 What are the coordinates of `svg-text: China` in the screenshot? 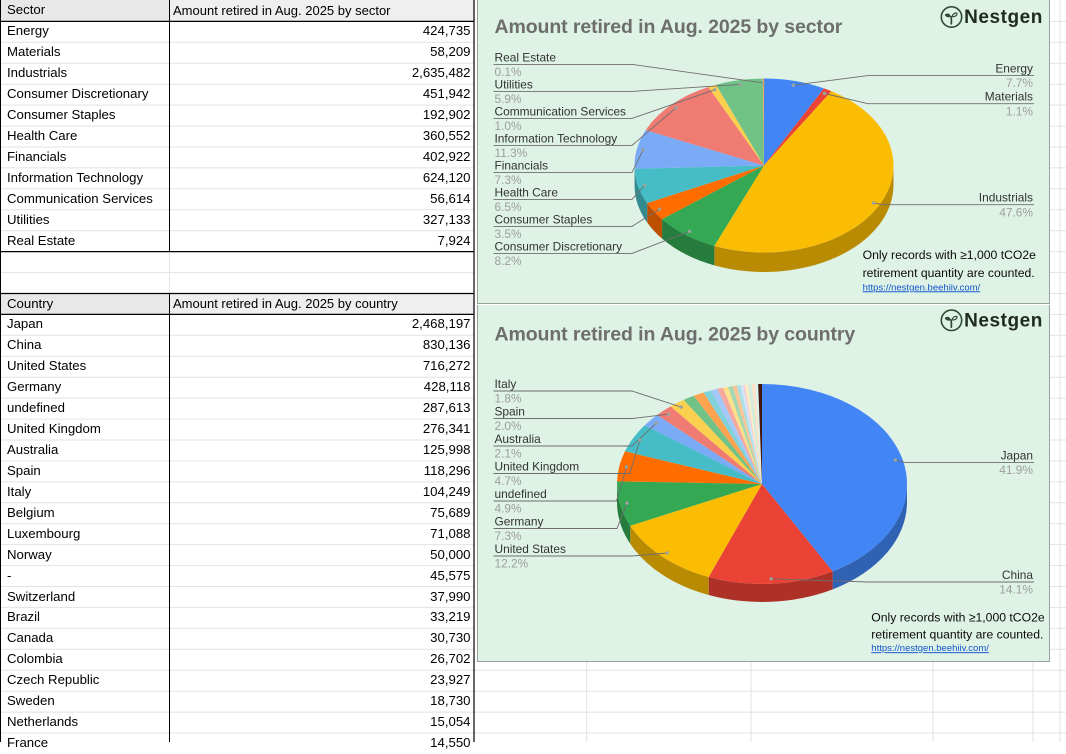 It's located at (1017, 575).